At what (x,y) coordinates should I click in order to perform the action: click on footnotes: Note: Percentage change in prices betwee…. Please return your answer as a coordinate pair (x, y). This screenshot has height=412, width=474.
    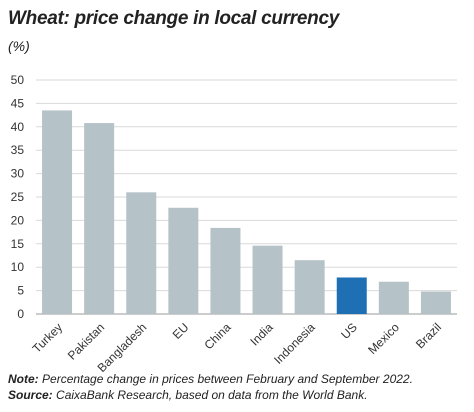
    Looking at the image, I should click on (210, 387).